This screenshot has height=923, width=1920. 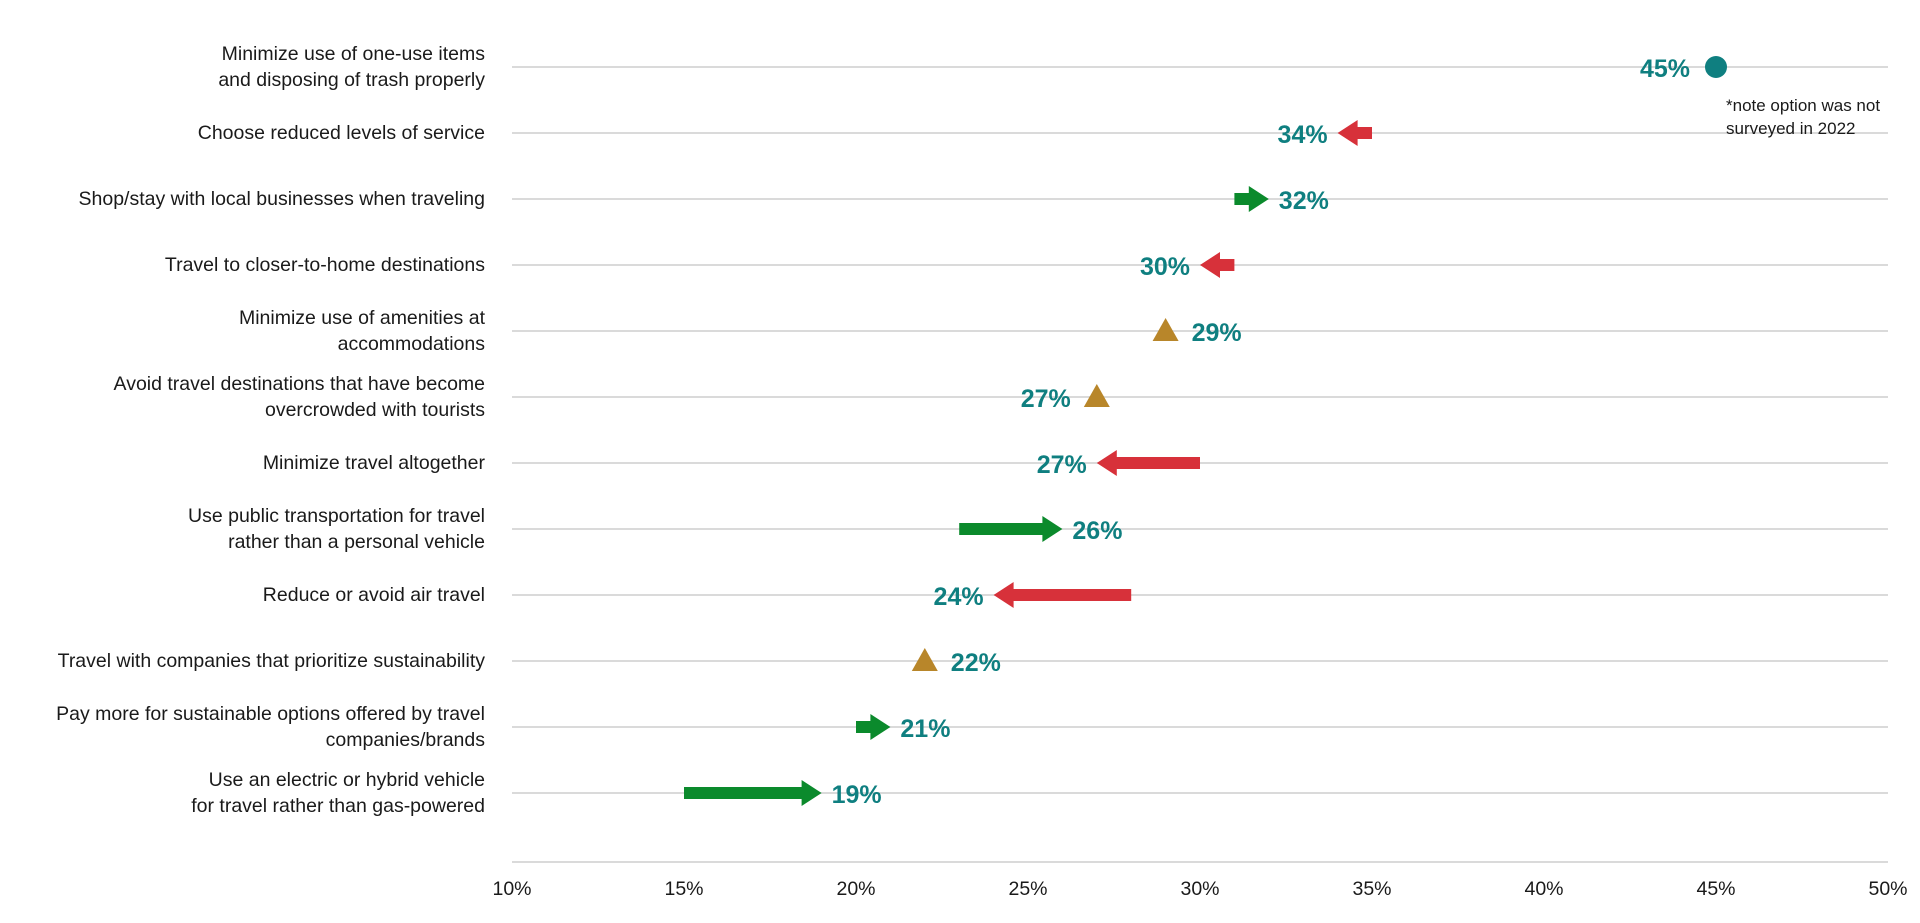 I want to click on category-label: Choose reduced levels of service, so click(x=341, y=133).